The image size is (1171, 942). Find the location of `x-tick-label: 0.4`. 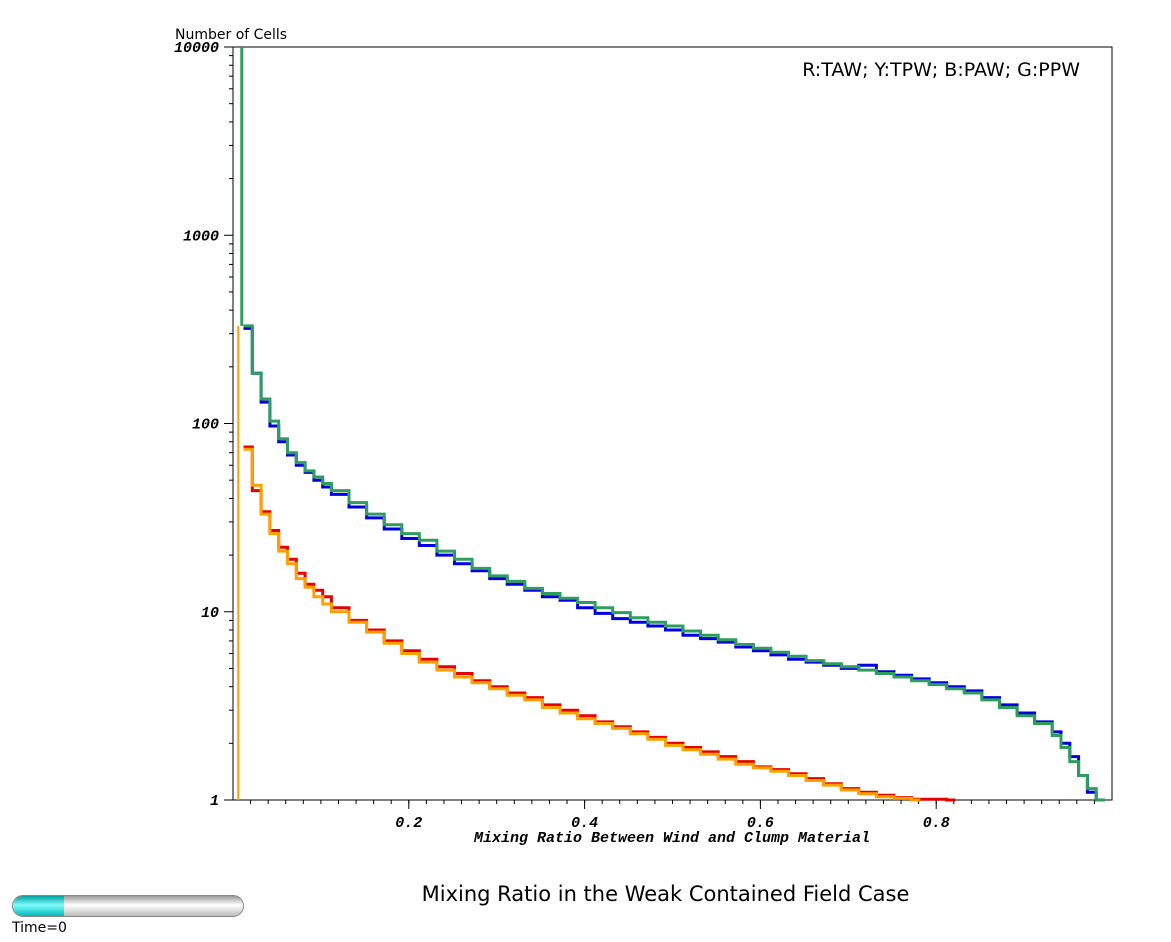

x-tick-label: 0.4 is located at coordinates (584, 823).